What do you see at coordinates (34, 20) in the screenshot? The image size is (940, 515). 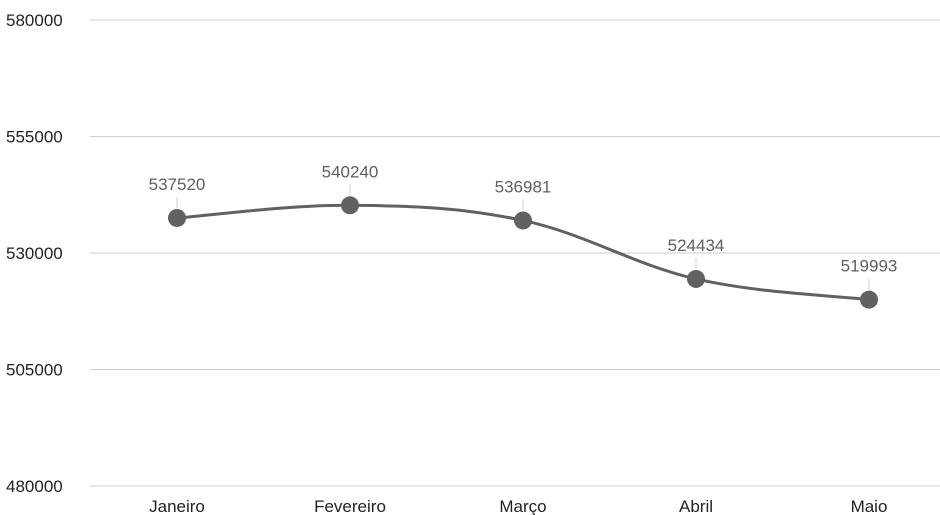 I see `y-tick-label: 580000` at bounding box center [34, 20].